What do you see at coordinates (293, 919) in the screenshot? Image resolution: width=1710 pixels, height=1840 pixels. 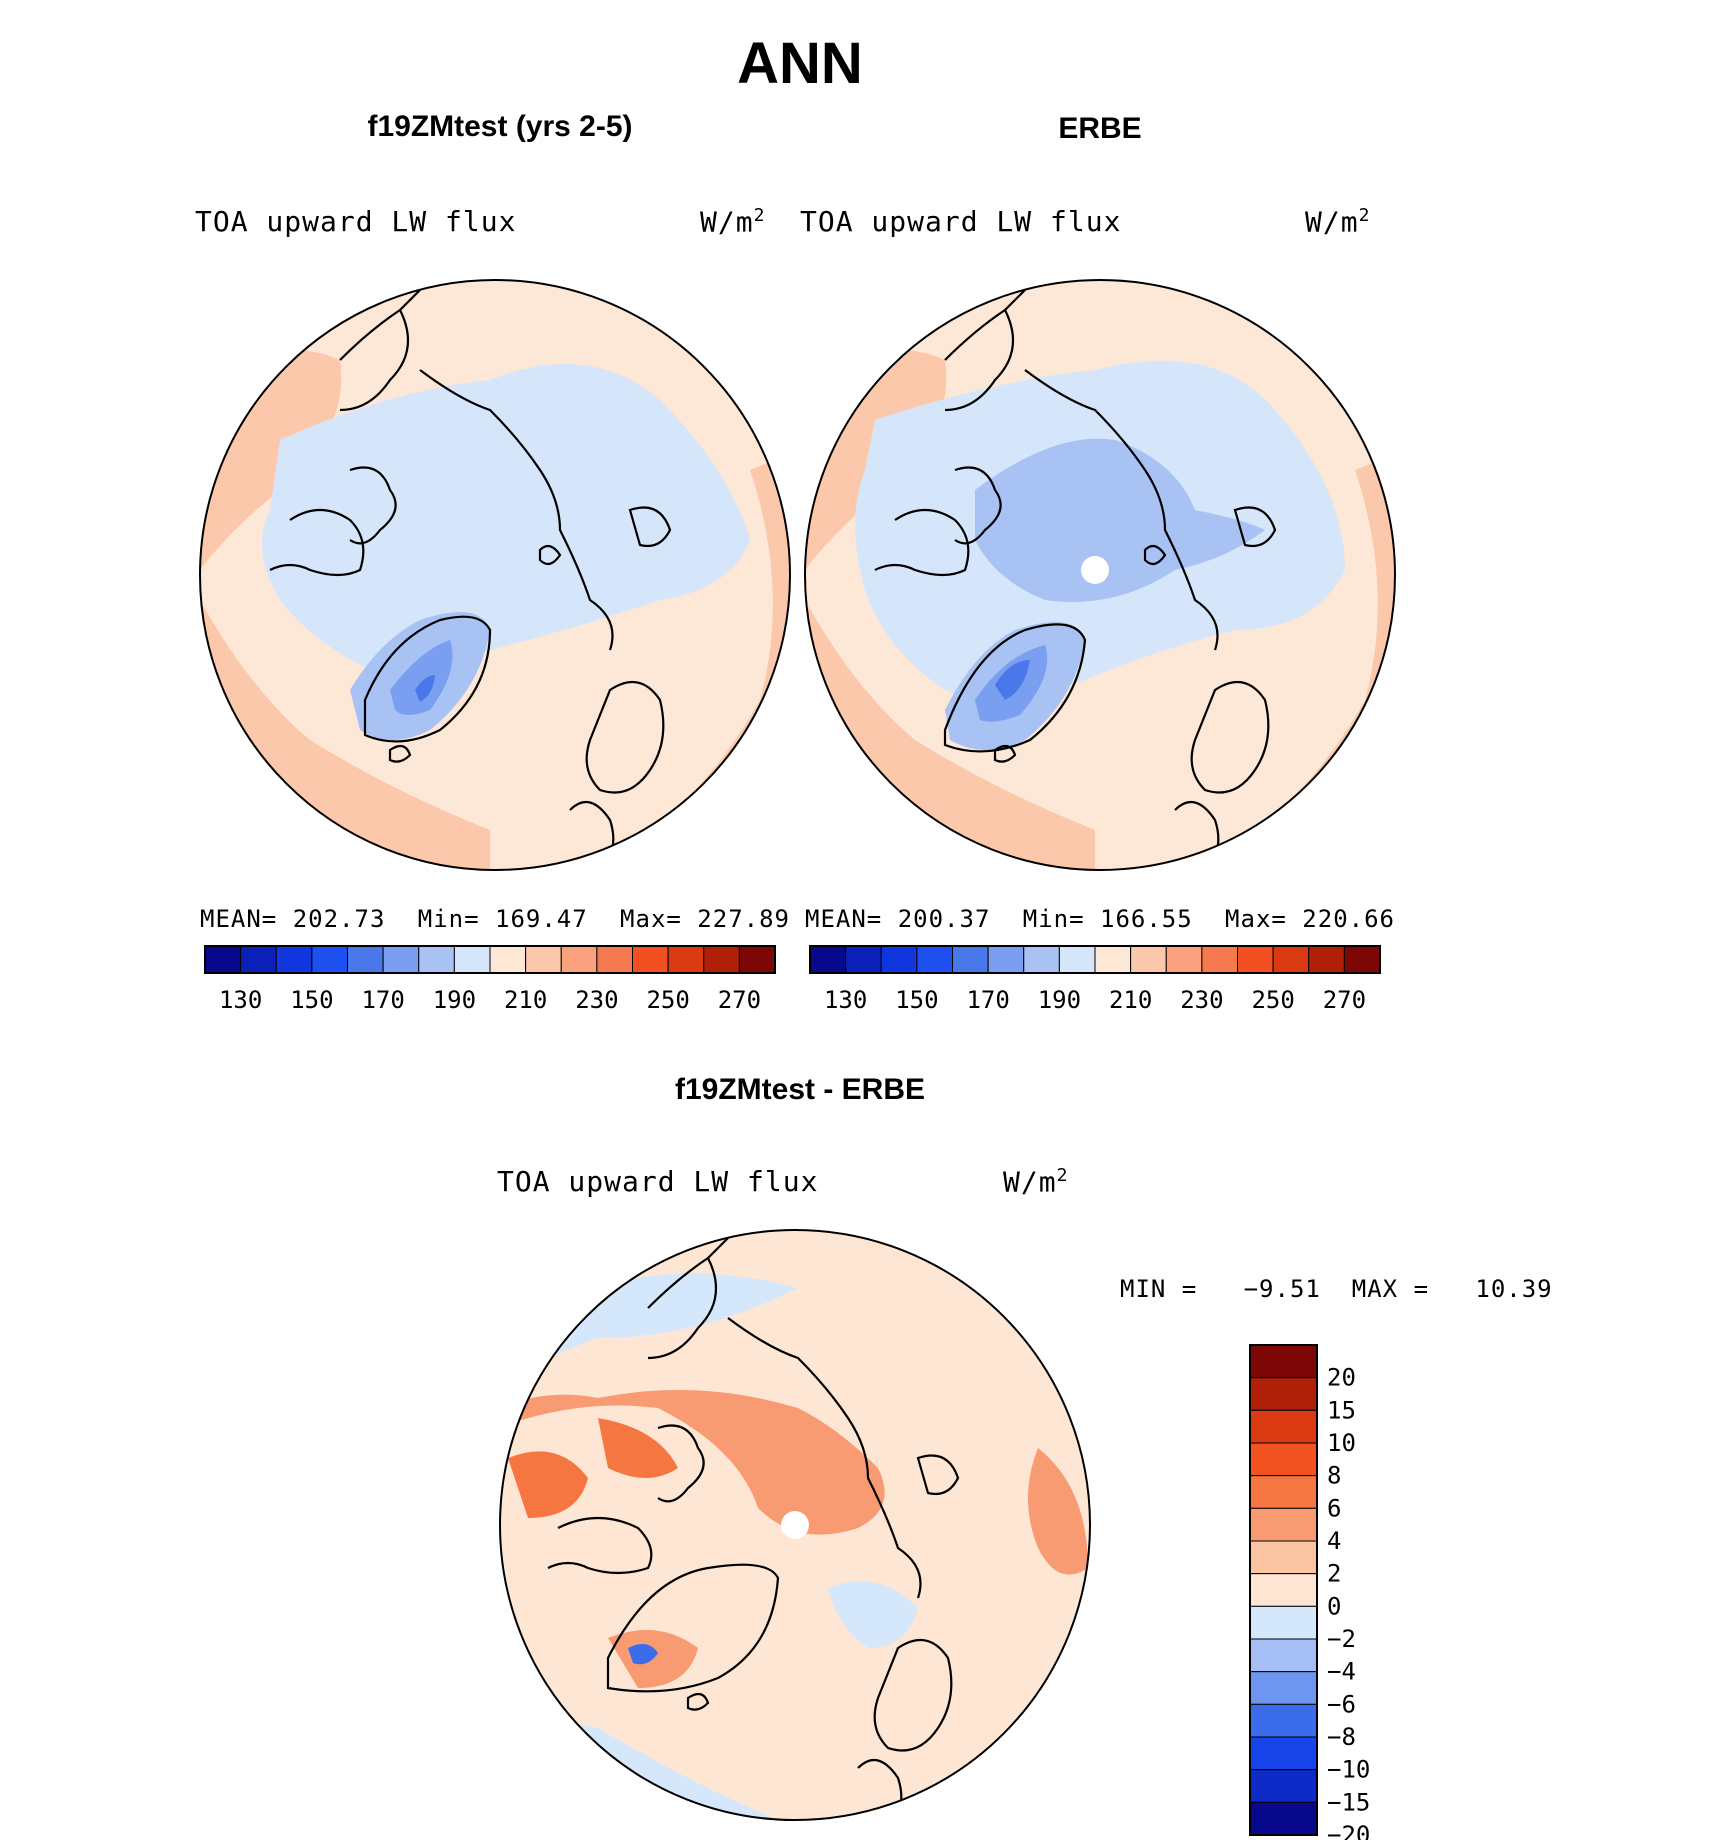 I see `panel-1-mean: MEAN= 202.73` at bounding box center [293, 919].